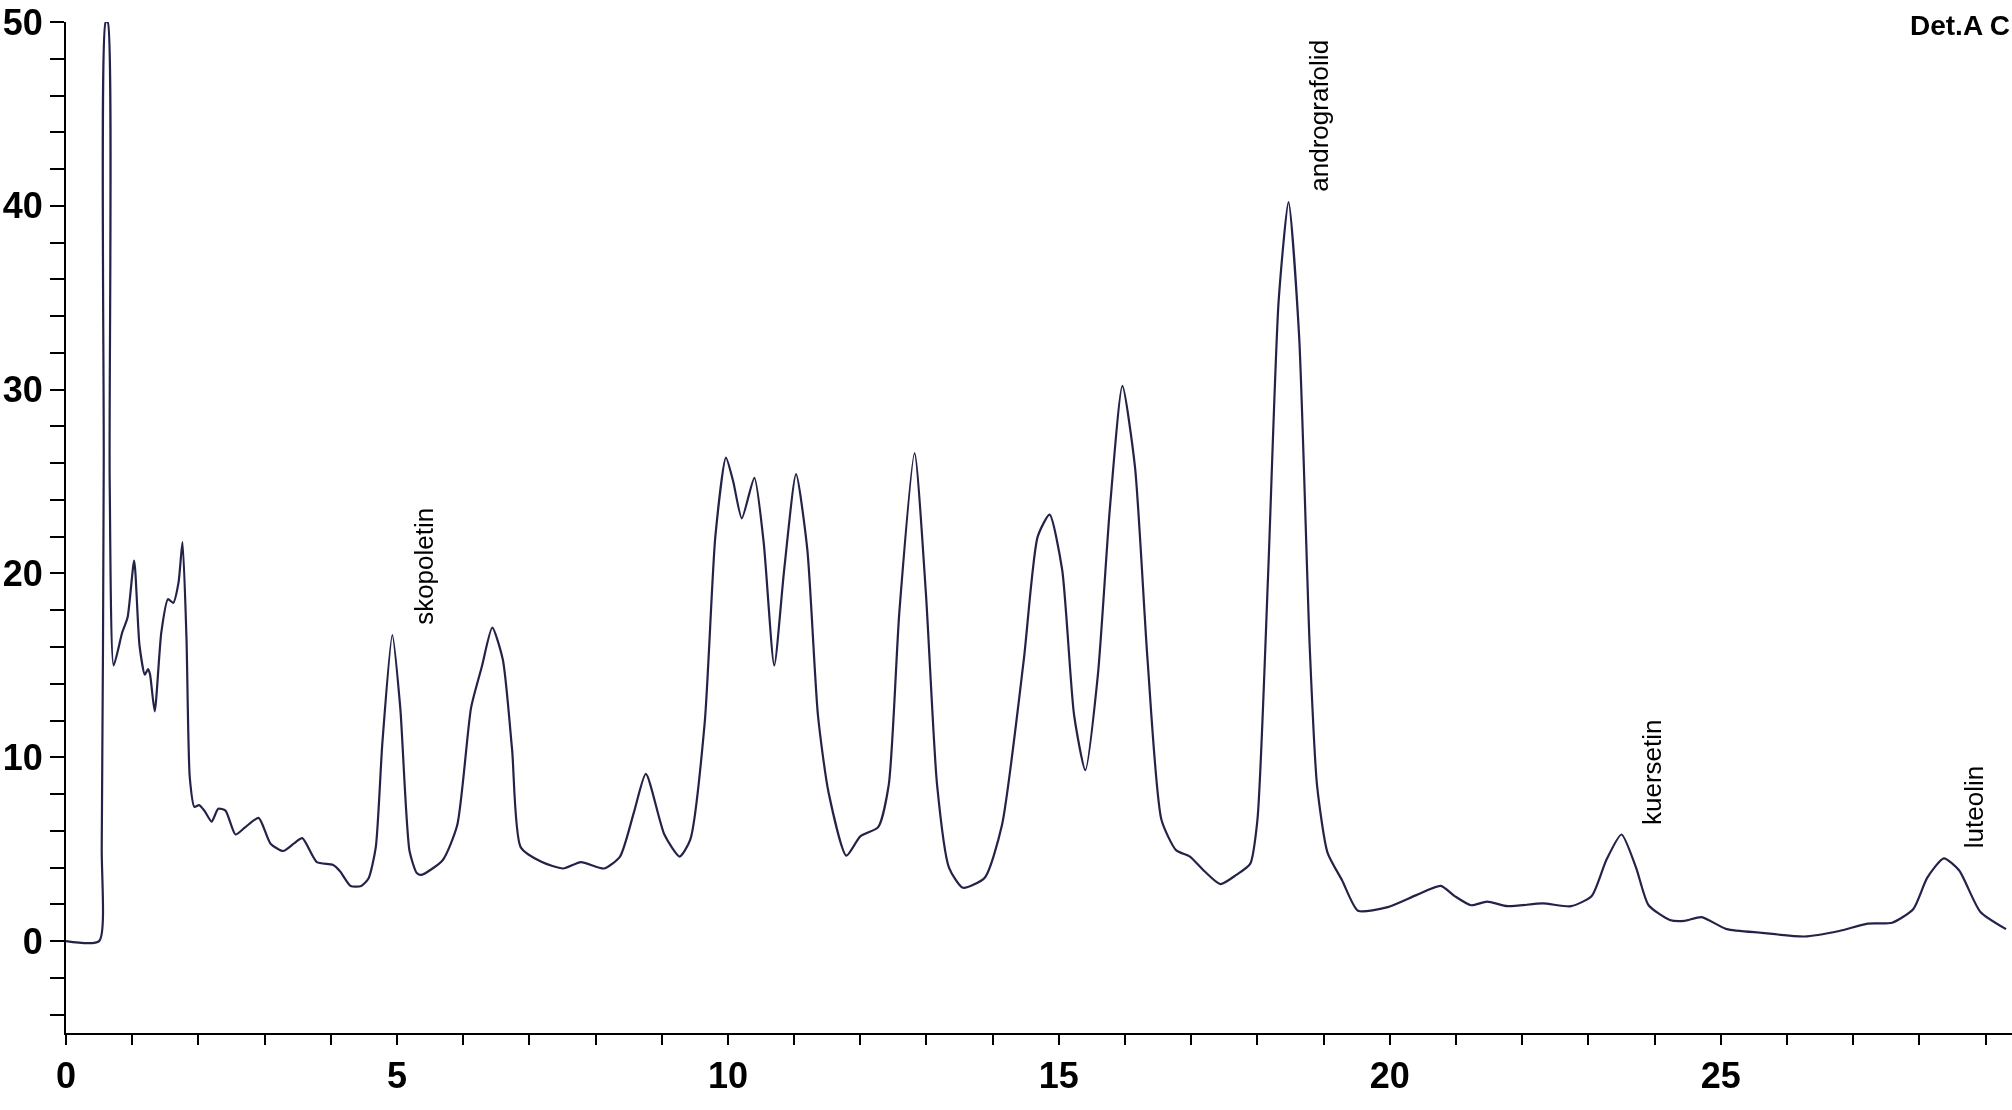  I want to click on x-tick-label: 5, so click(396, 1076).